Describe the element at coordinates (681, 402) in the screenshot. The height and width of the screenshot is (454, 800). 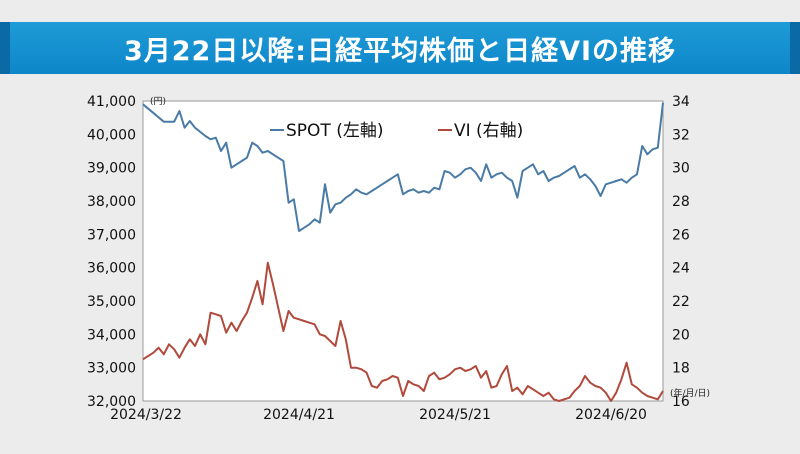
I see `right-tick-label: 16` at that location.